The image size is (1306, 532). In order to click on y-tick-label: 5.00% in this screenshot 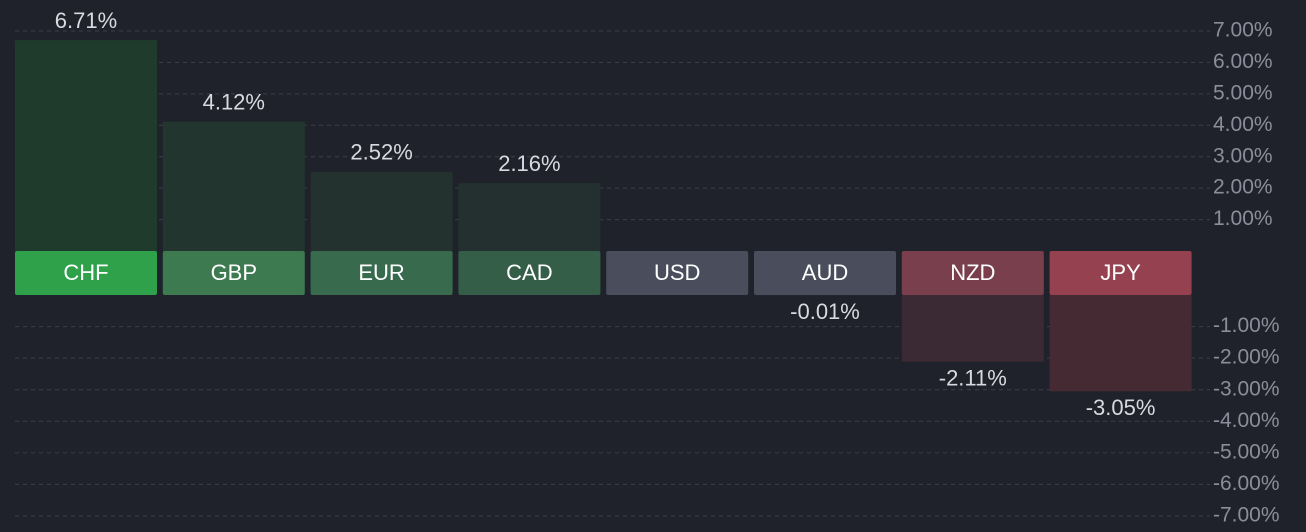, I will do `click(1243, 92)`.